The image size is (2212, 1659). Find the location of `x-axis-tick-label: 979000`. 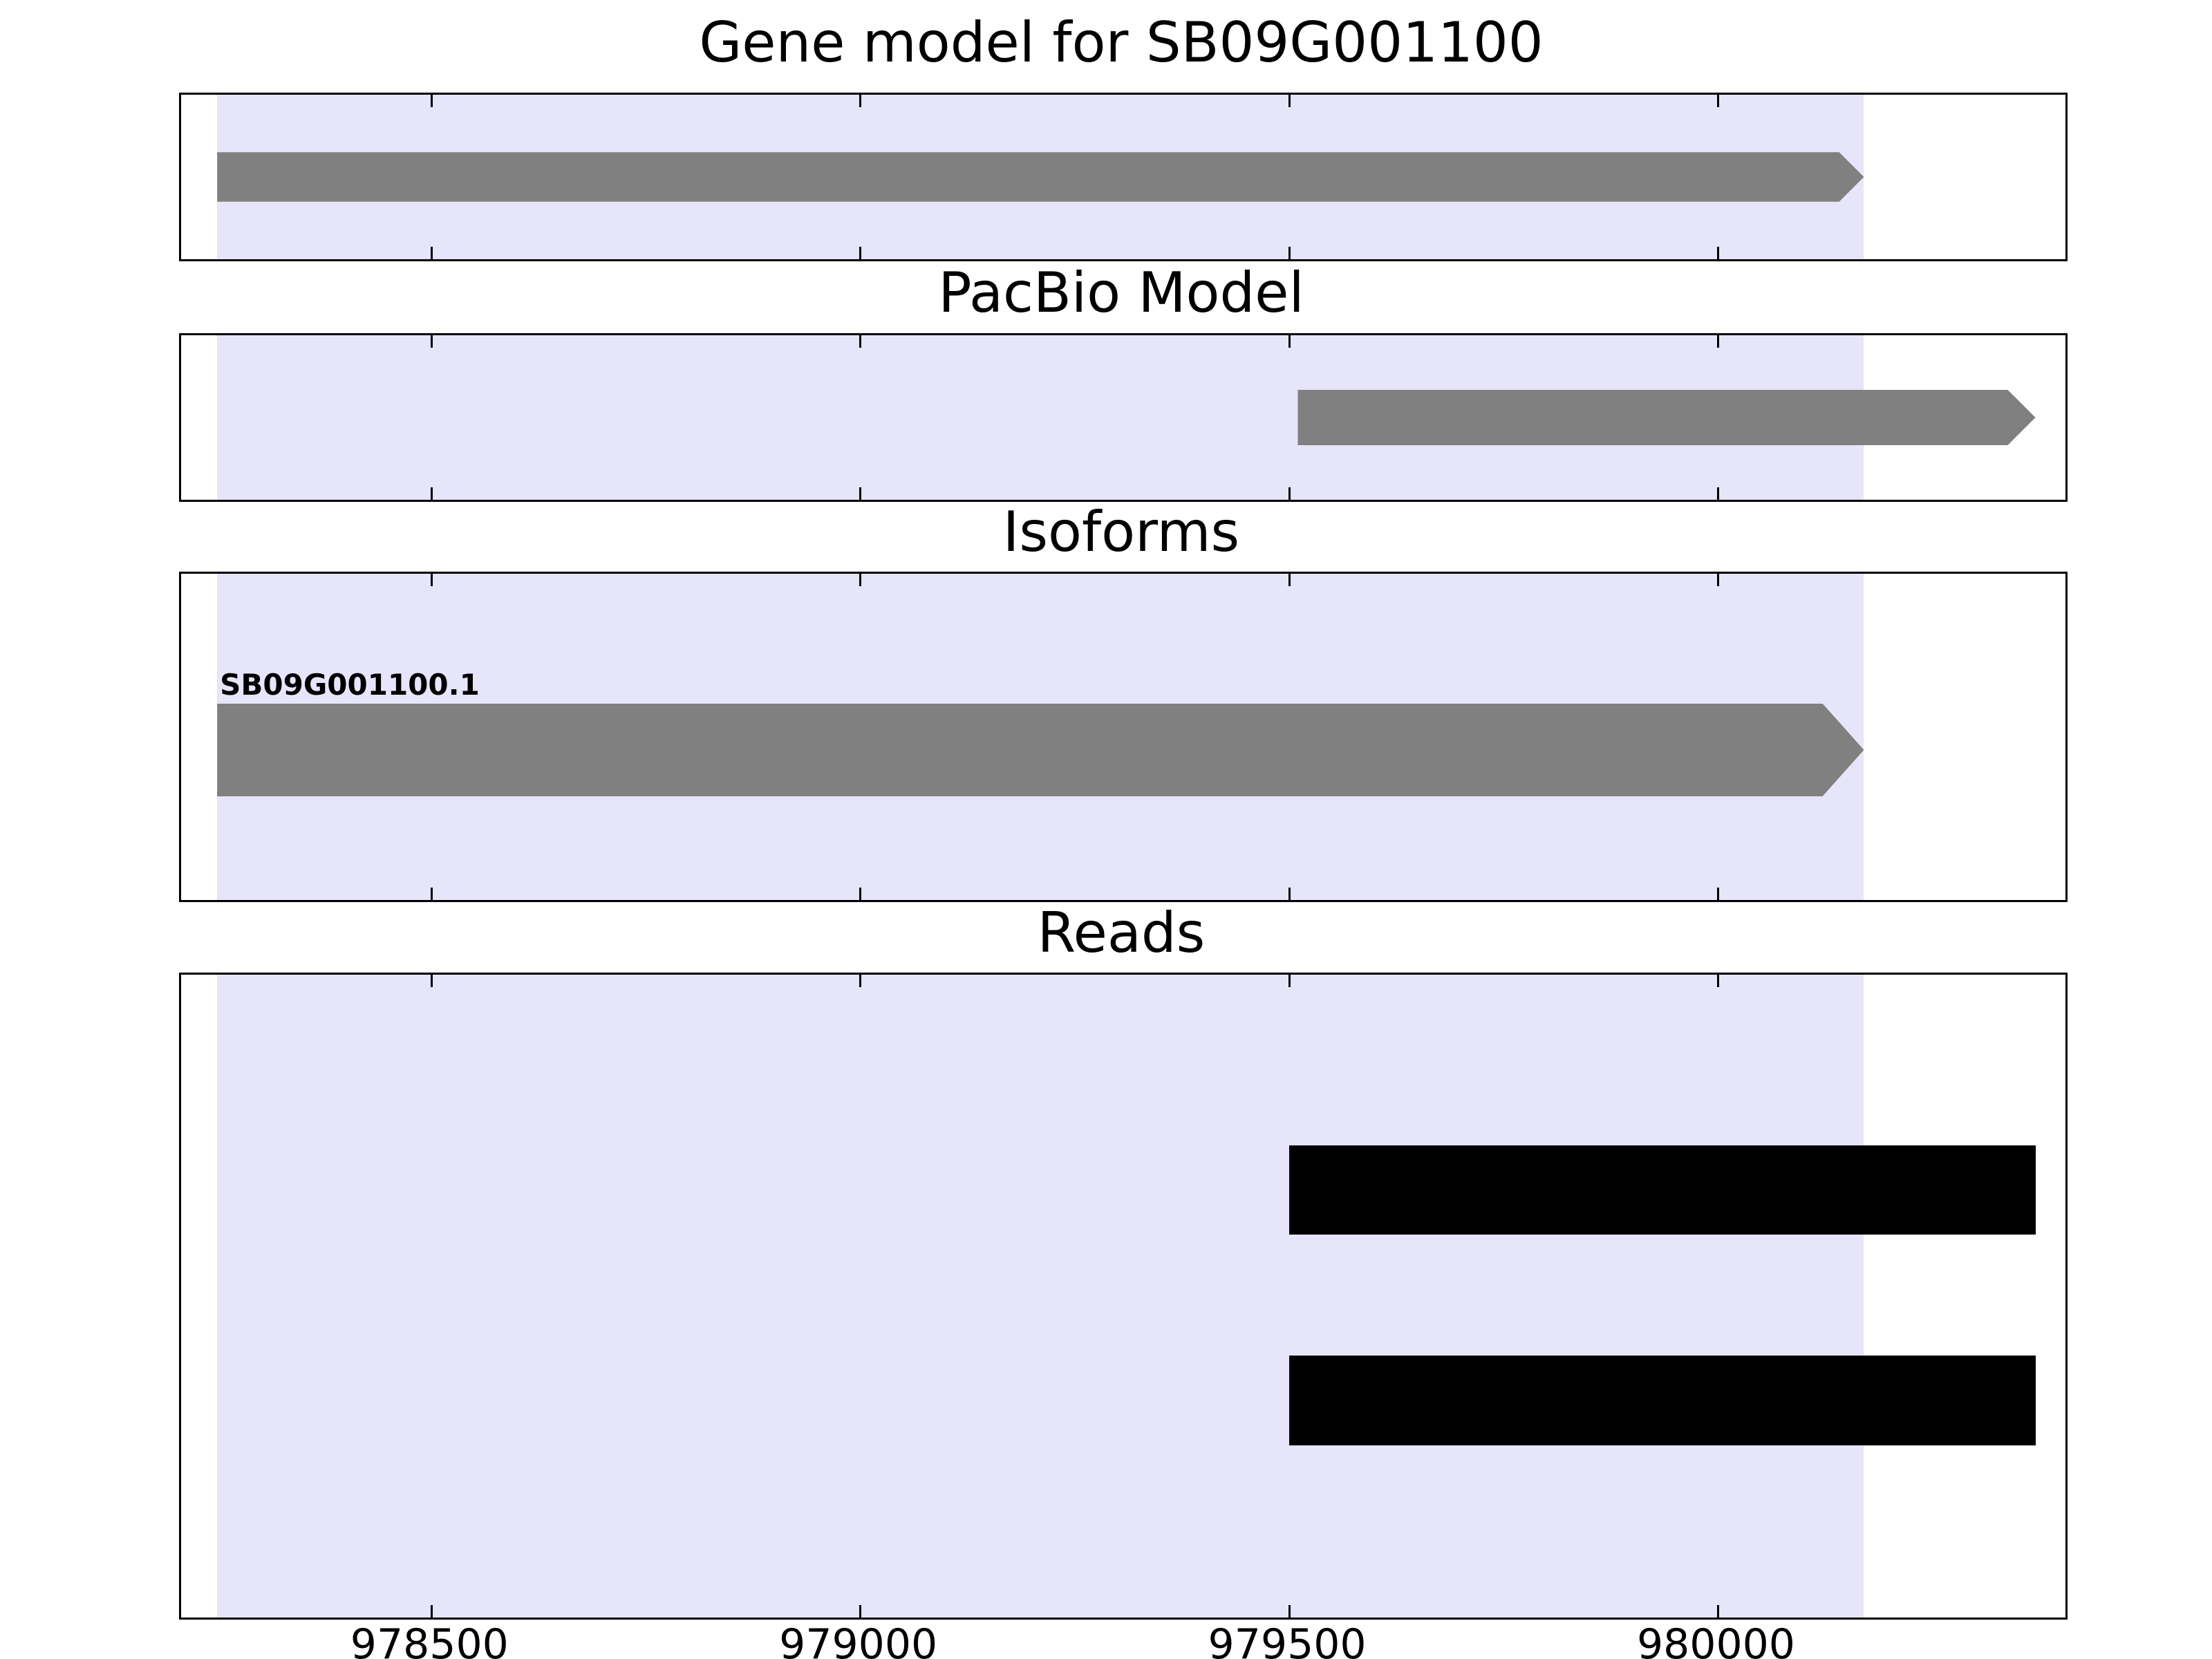

x-axis-tick-label: 979000 is located at coordinates (859, 1639).